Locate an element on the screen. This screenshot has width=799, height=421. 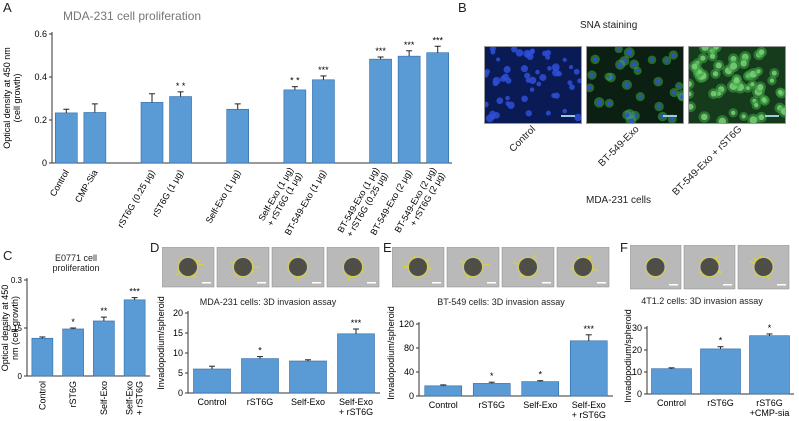
sna-label-bt549: BT-549-Exo is located at coordinates (619, 147).